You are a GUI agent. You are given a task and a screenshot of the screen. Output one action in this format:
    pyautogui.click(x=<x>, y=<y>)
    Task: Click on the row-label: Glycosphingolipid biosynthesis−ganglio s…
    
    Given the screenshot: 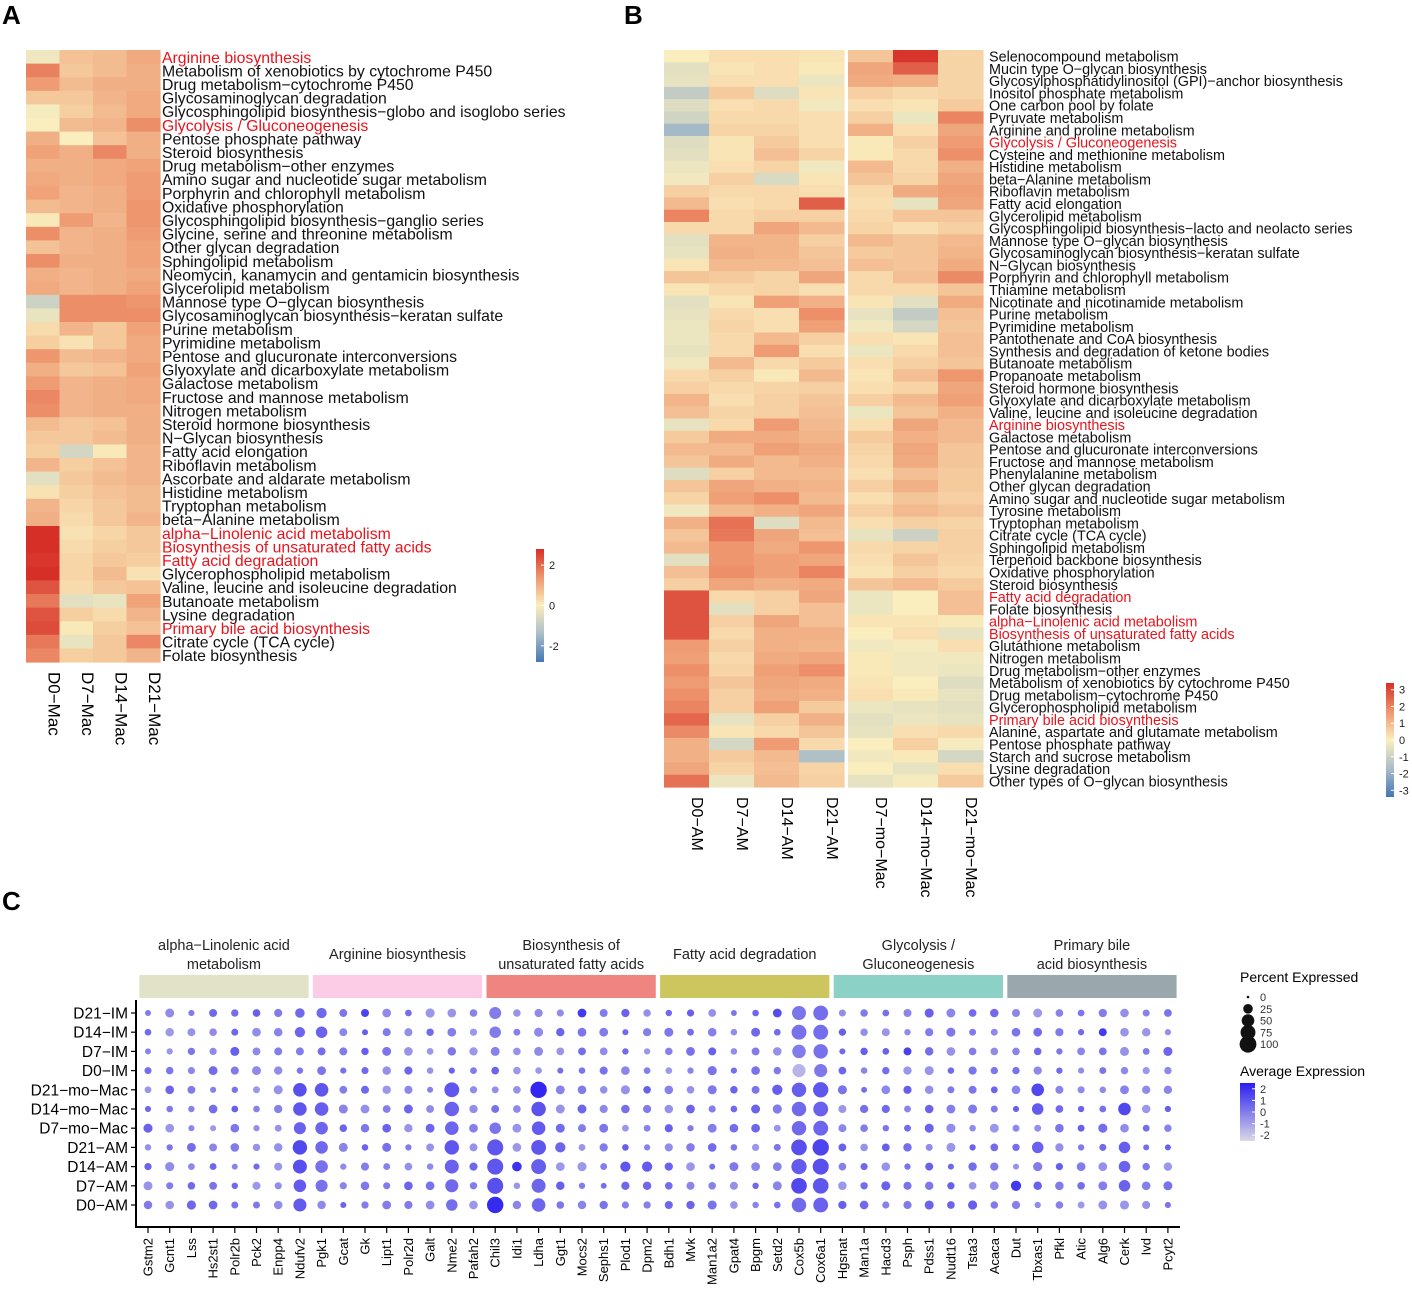 What is the action you would take?
    pyautogui.click(x=323, y=221)
    